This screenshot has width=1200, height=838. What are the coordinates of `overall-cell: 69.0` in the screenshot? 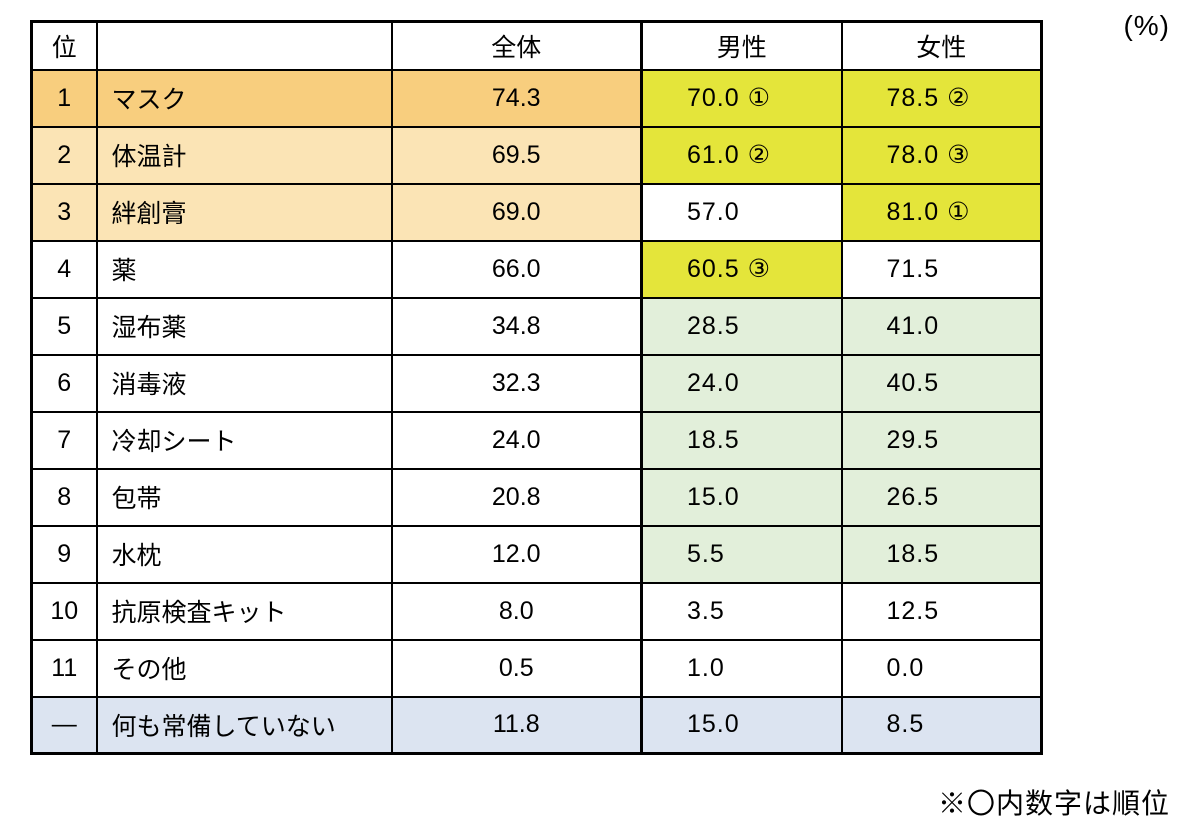 It's located at (516, 212).